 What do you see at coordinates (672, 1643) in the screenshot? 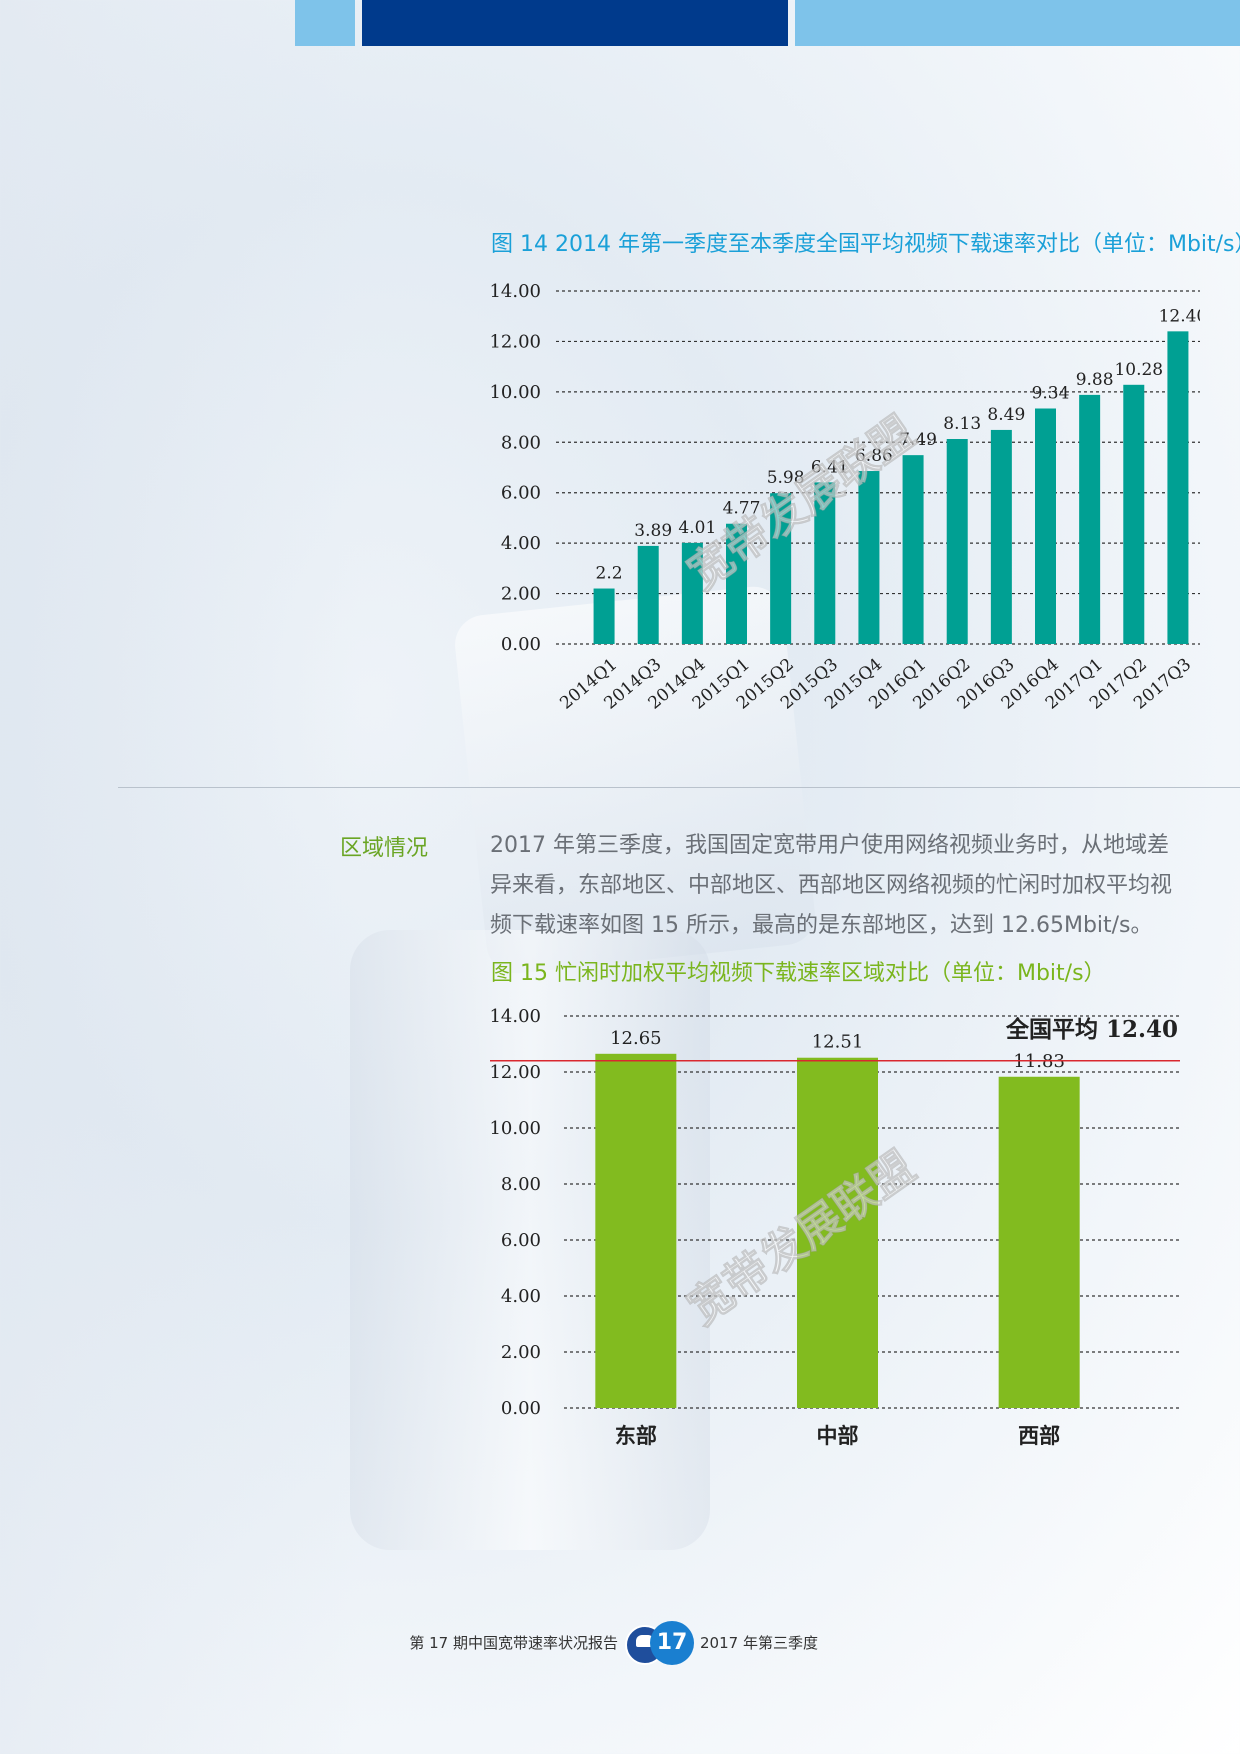
I see `page-number: 17` at bounding box center [672, 1643].